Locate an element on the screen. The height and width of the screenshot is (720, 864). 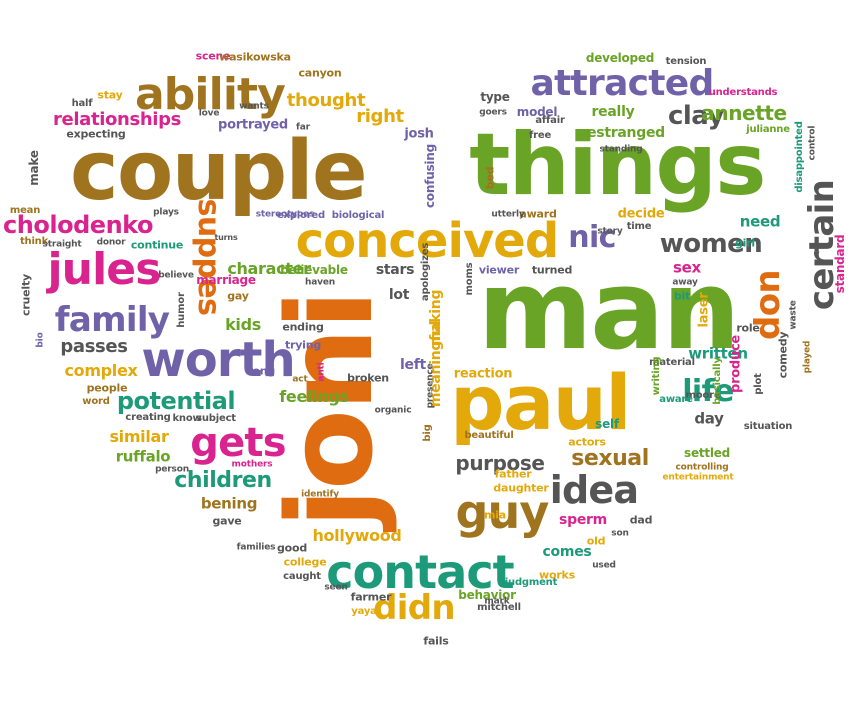
word-thought: thought is located at coordinates (326, 100).